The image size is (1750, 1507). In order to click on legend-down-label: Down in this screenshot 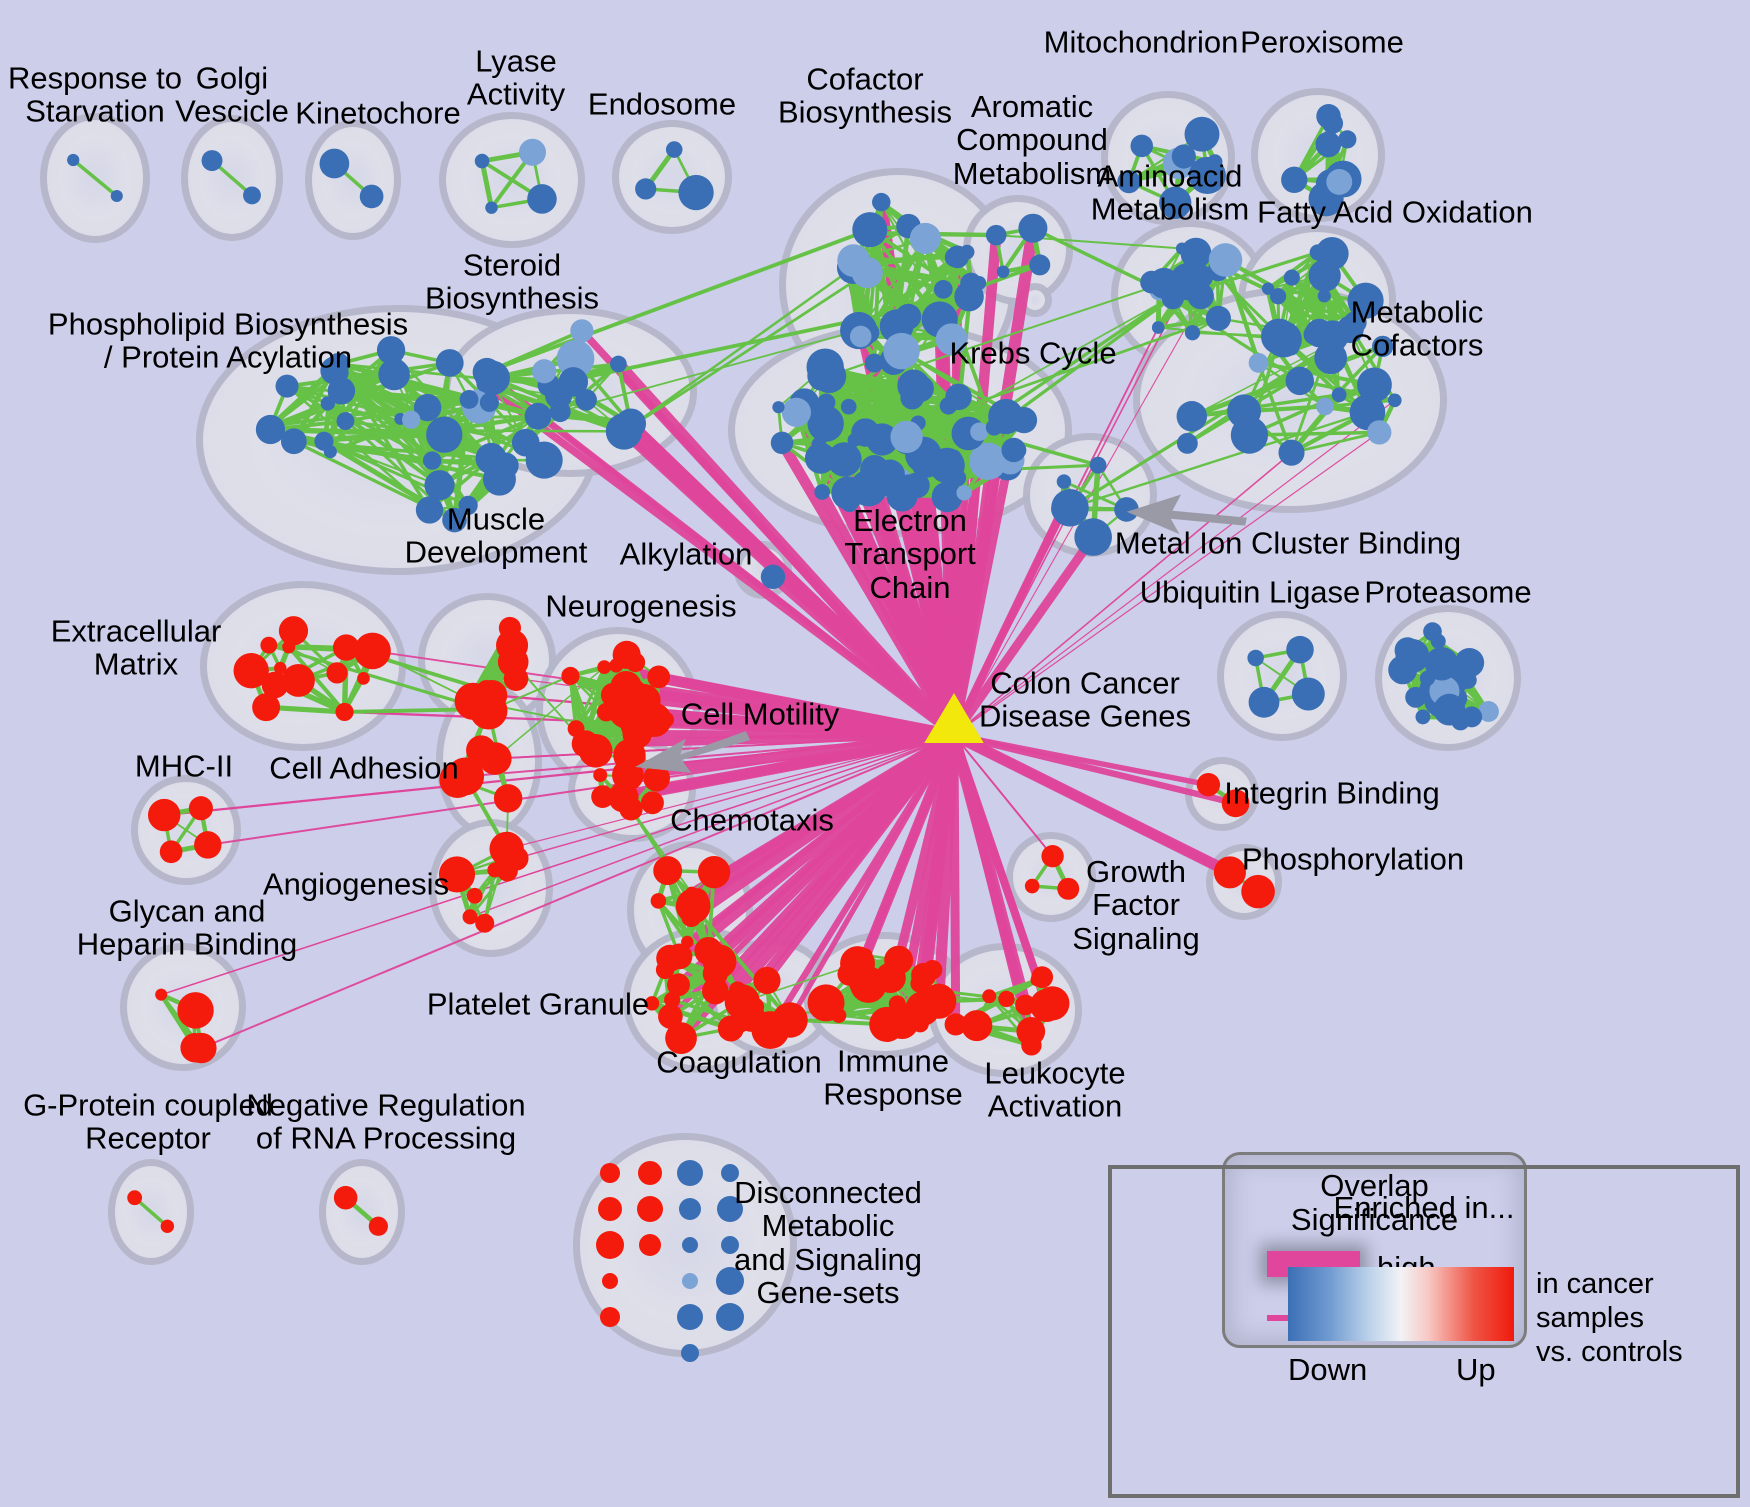, I will do `click(1328, 1369)`.